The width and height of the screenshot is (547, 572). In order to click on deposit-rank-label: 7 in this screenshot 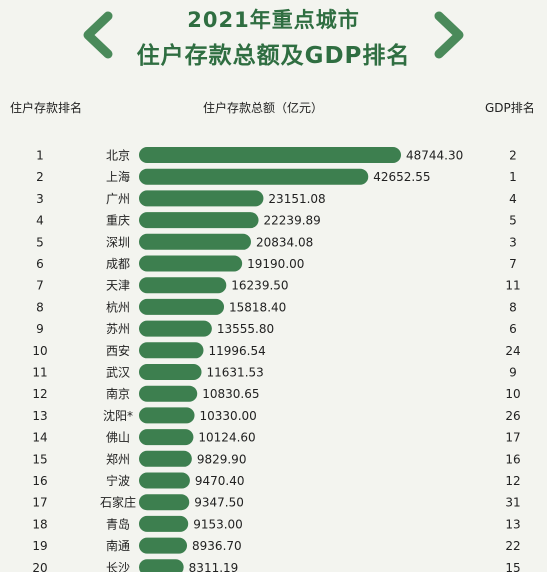, I will do `click(40, 286)`.